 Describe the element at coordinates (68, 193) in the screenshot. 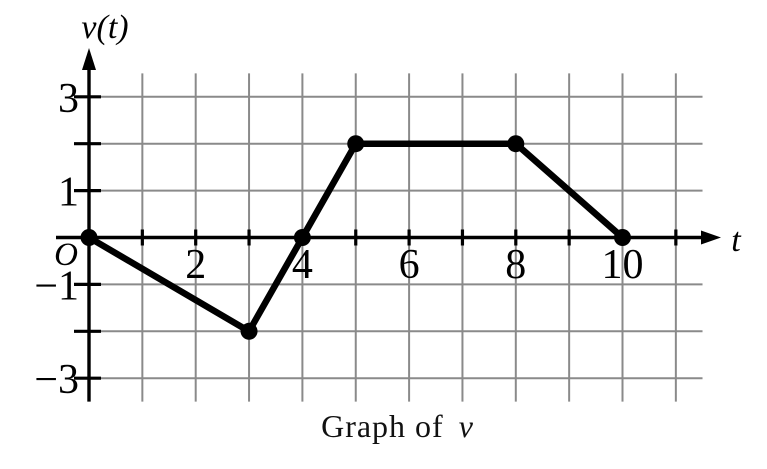

I see `y-tick-label: 1` at that location.